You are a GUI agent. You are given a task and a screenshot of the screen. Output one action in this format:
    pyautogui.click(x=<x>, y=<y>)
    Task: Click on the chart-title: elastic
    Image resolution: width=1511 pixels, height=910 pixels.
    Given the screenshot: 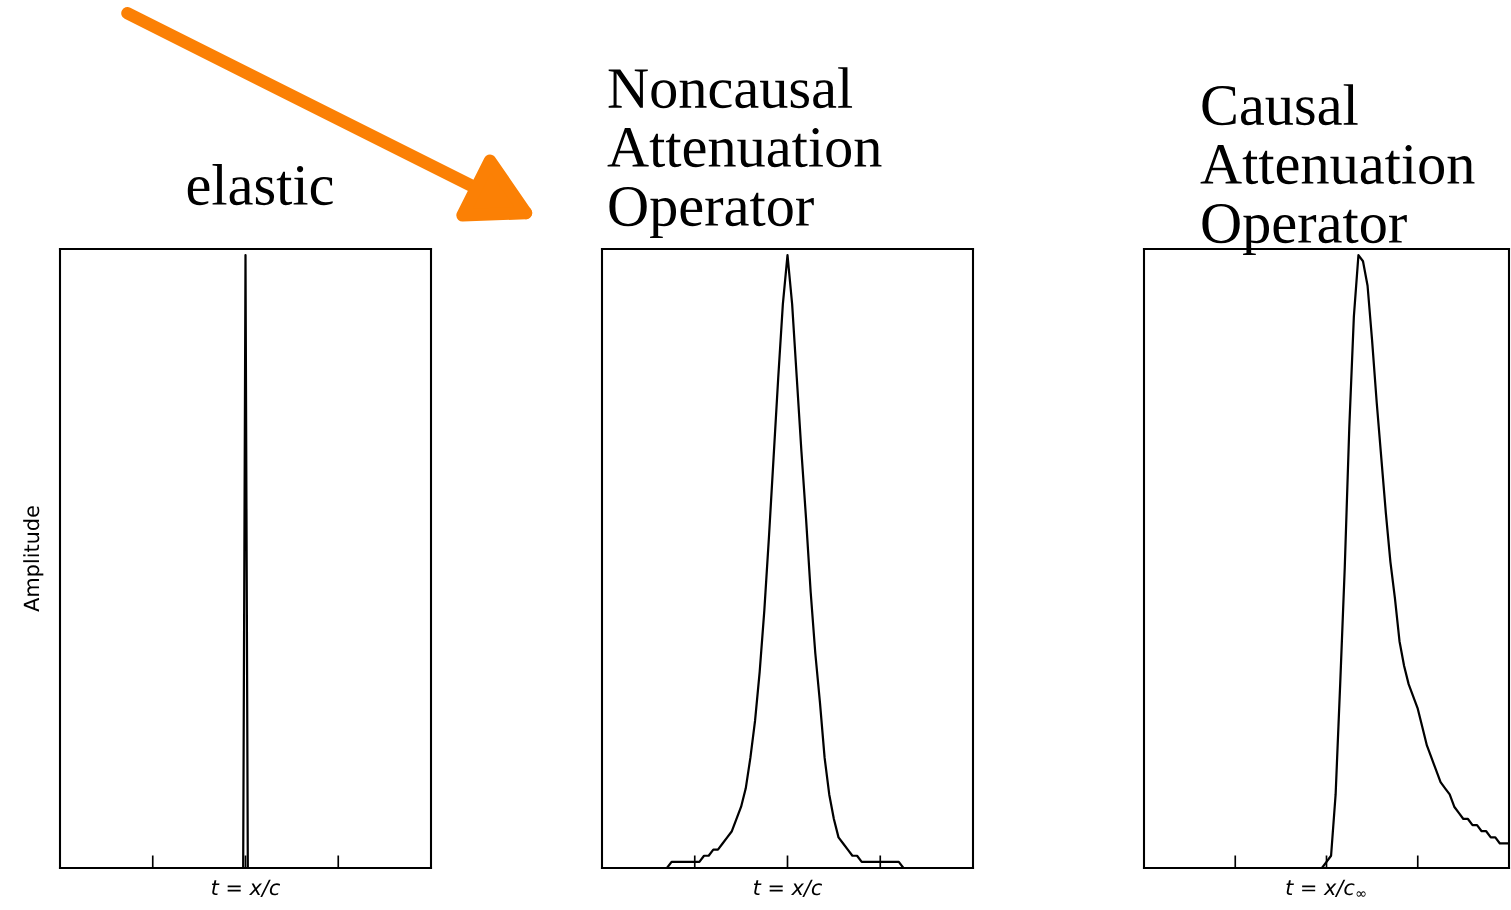 What is the action you would take?
    pyautogui.click(x=260, y=185)
    